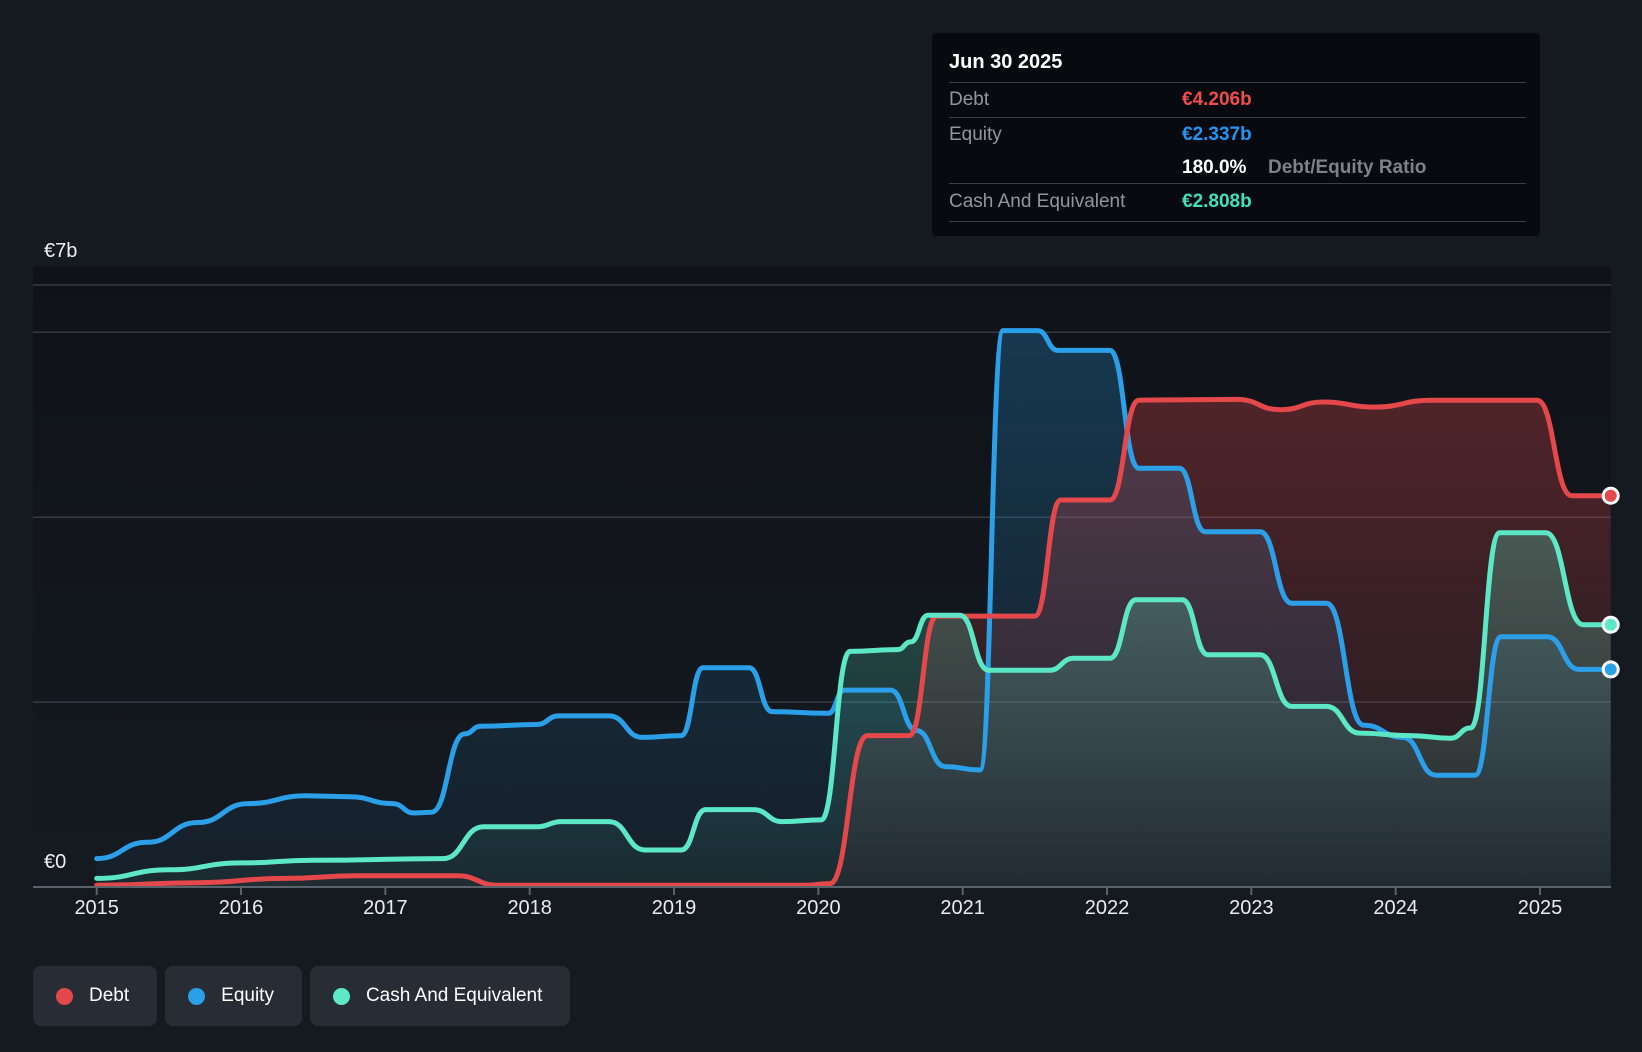 Image resolution: width=1642 pixels, height=1052 pixels. Describe the element at coordinates (529, 908) in the screenshot. I see `x-axis-year-label: 2018` at that location.